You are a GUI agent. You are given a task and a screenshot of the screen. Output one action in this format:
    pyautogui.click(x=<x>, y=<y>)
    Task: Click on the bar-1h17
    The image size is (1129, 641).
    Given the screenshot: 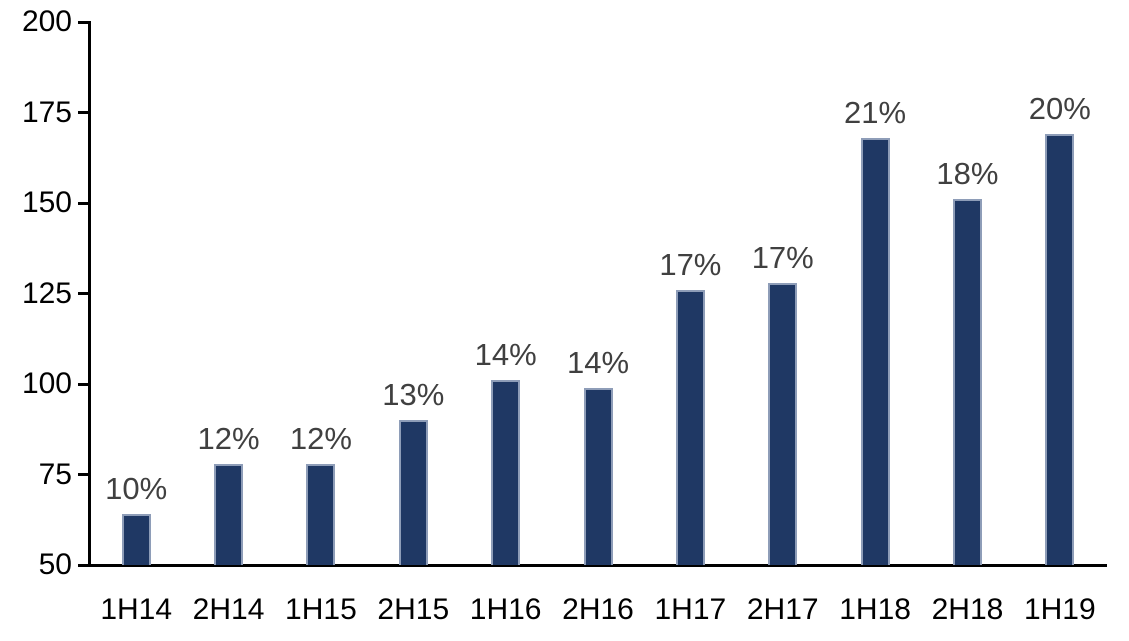 What is the action you would take?
    pyautogui.click(x=690, y=427)
    